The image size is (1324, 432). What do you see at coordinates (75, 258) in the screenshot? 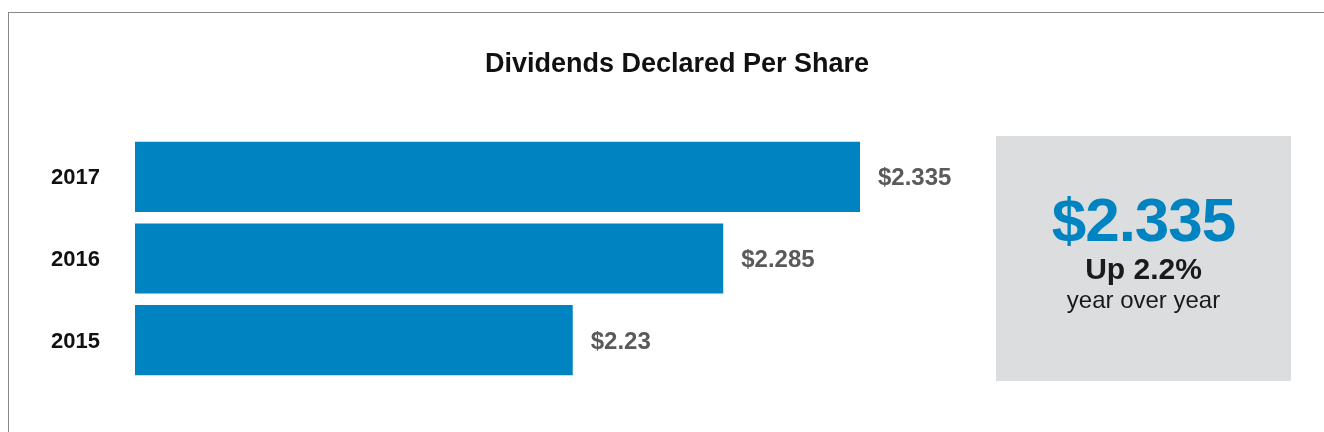
I see `y-tick-label: 2016` at bounding box center [75, 258].